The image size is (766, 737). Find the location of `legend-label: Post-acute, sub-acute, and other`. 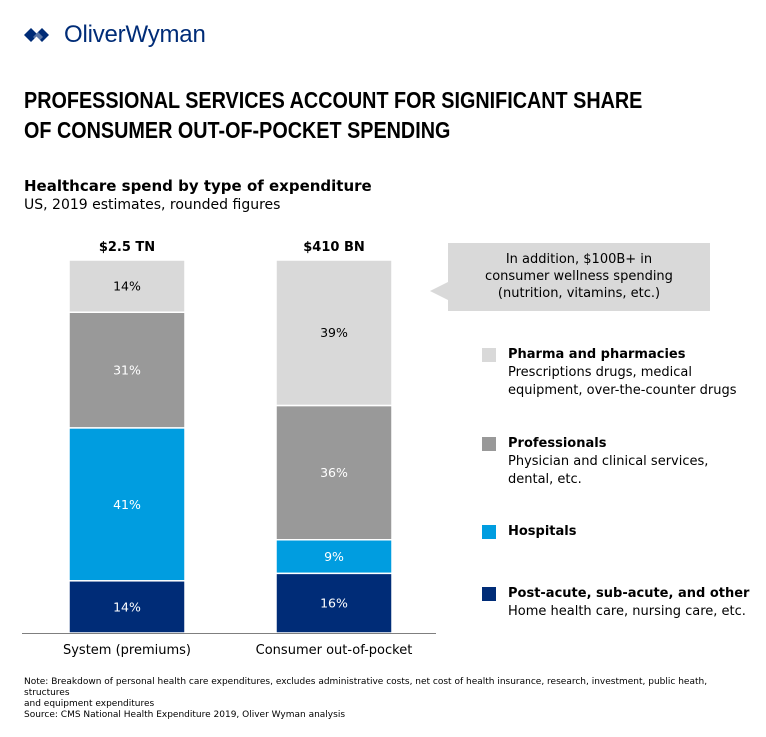

legend-label: Post-acute, sub-acute, and other is located at coordinates (629, 593).